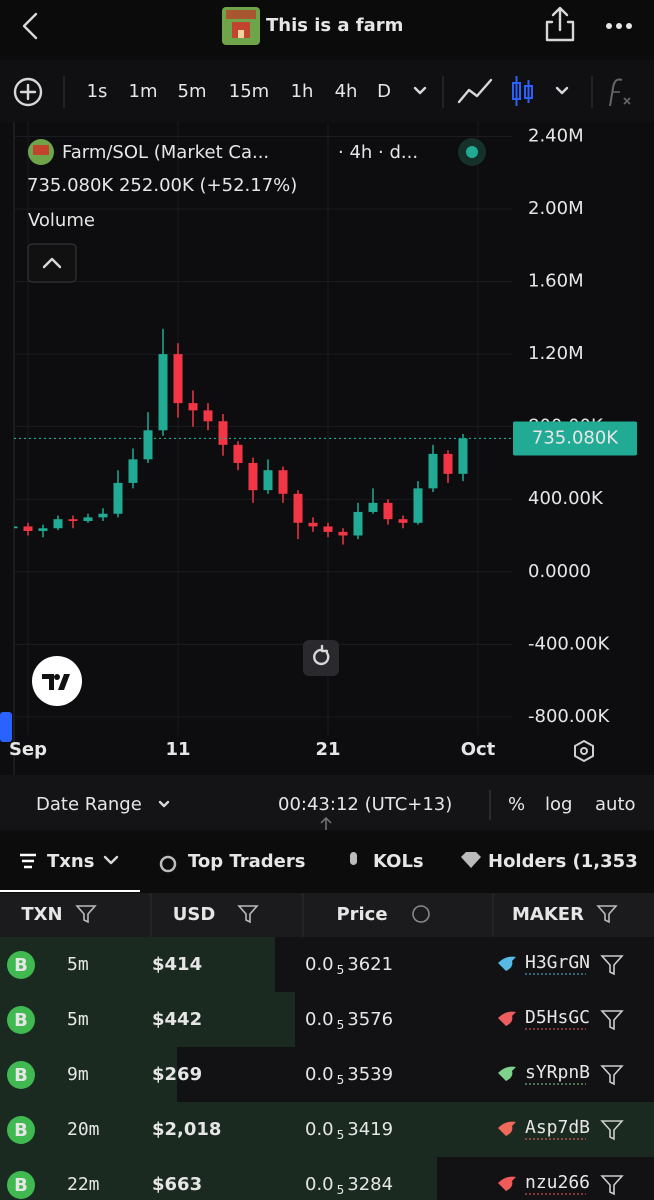  What do you see at coordinates (560, 24) in the screenshot?
I see `share-button` at bounding box center [560, 24].